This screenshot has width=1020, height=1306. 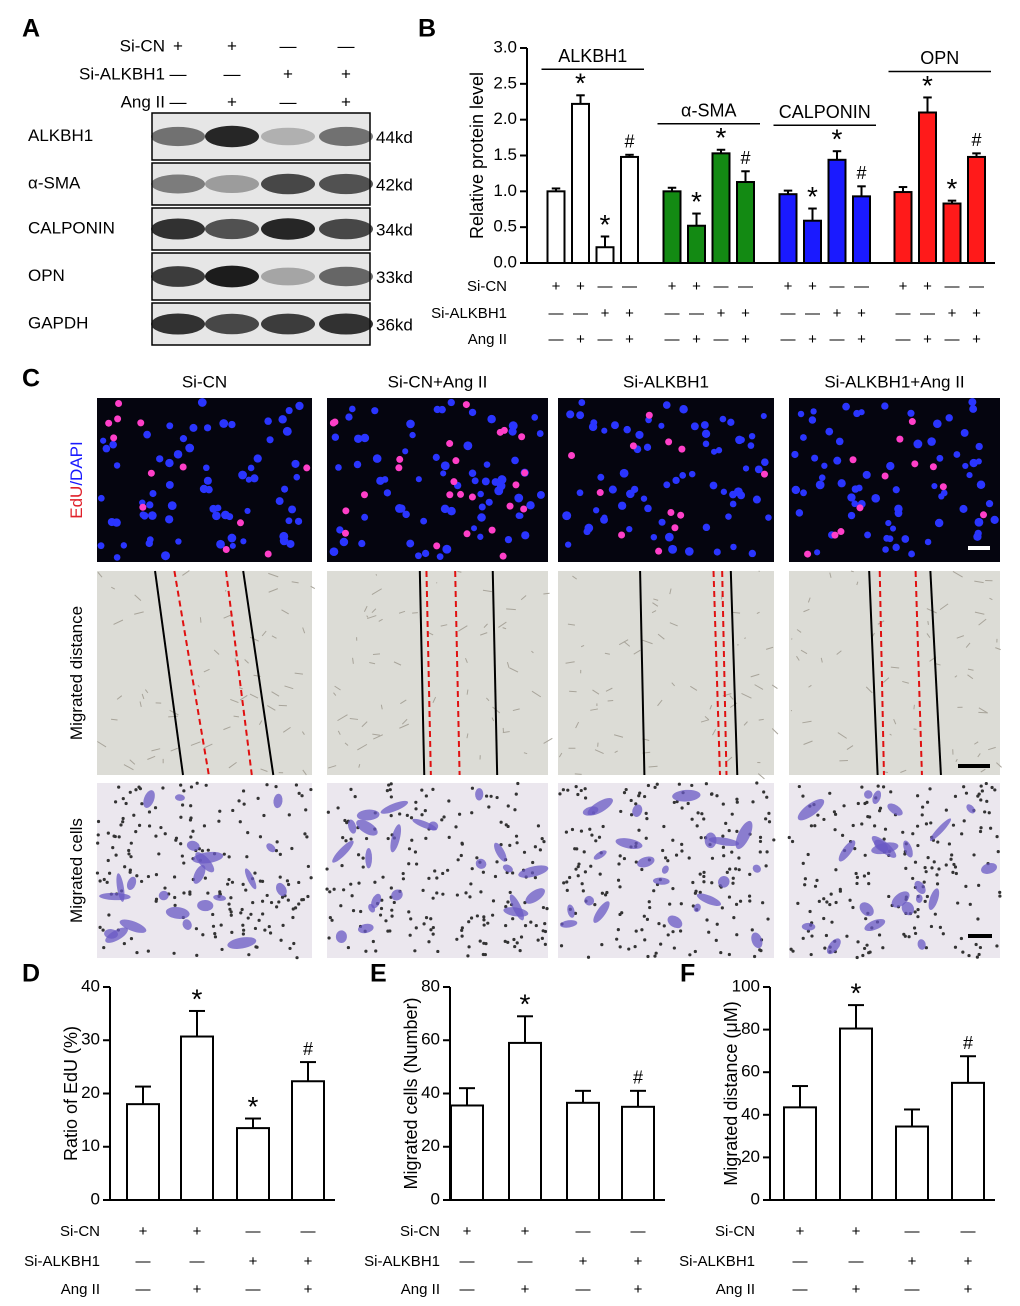 What do you see at coordinates (721, 208) in the screenshot?
I see `bar` at bounding box center [721, 208].